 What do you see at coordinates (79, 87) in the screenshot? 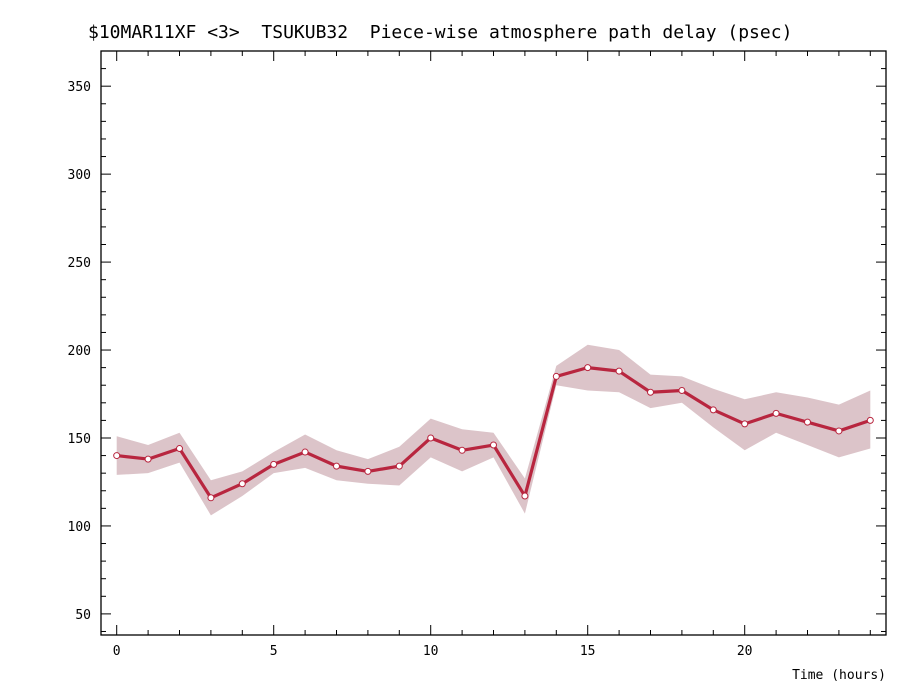
I see `y-tick-label: 350` at bounding box center [79, 87].